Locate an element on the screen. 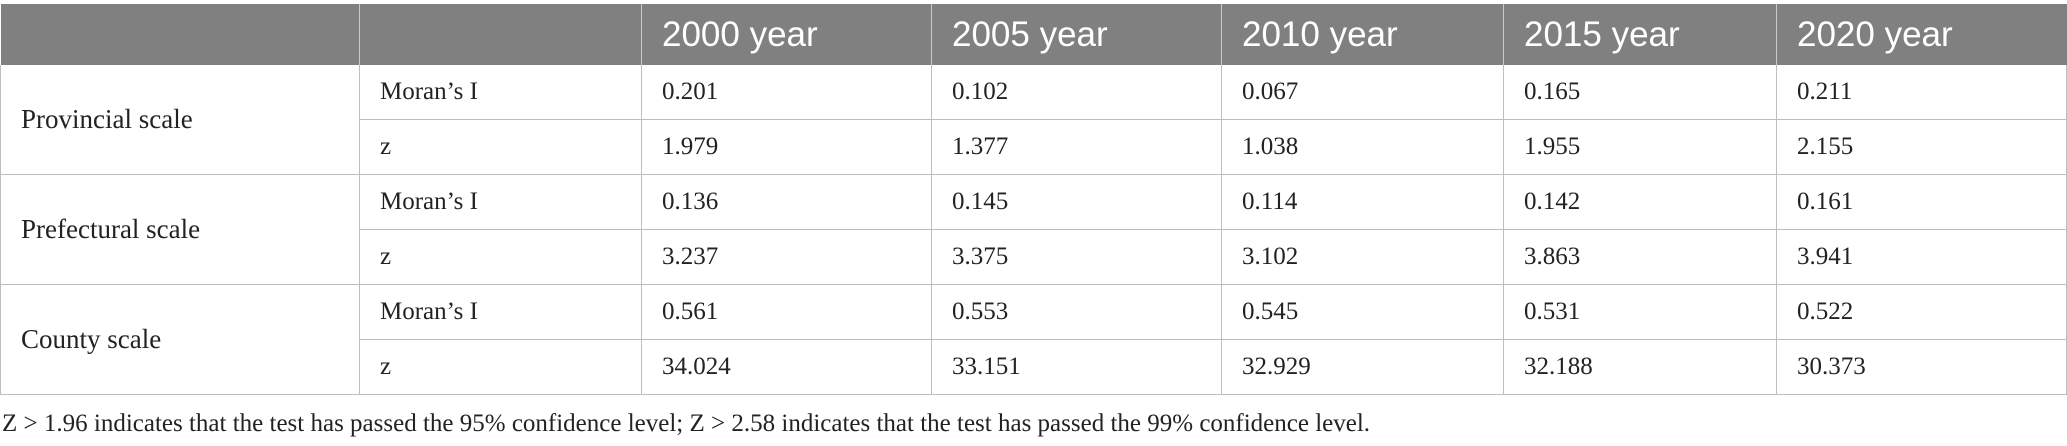 This screenshot has height=446, width=2067. value-cell: 0.136 is located at coordinates (786, 202).